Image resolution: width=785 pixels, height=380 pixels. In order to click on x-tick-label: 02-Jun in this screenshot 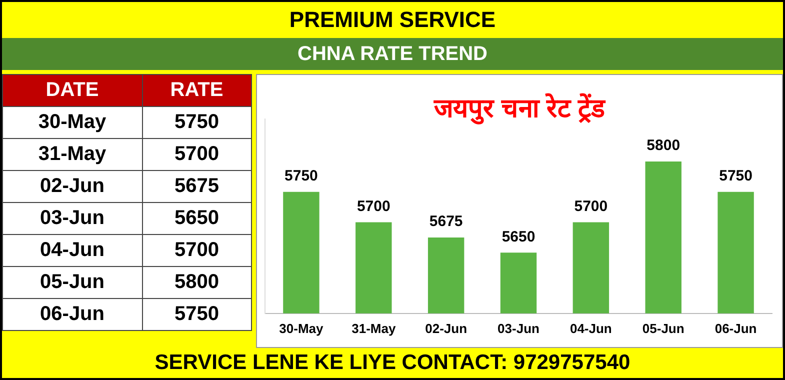, I will do `click(446, 328)`.